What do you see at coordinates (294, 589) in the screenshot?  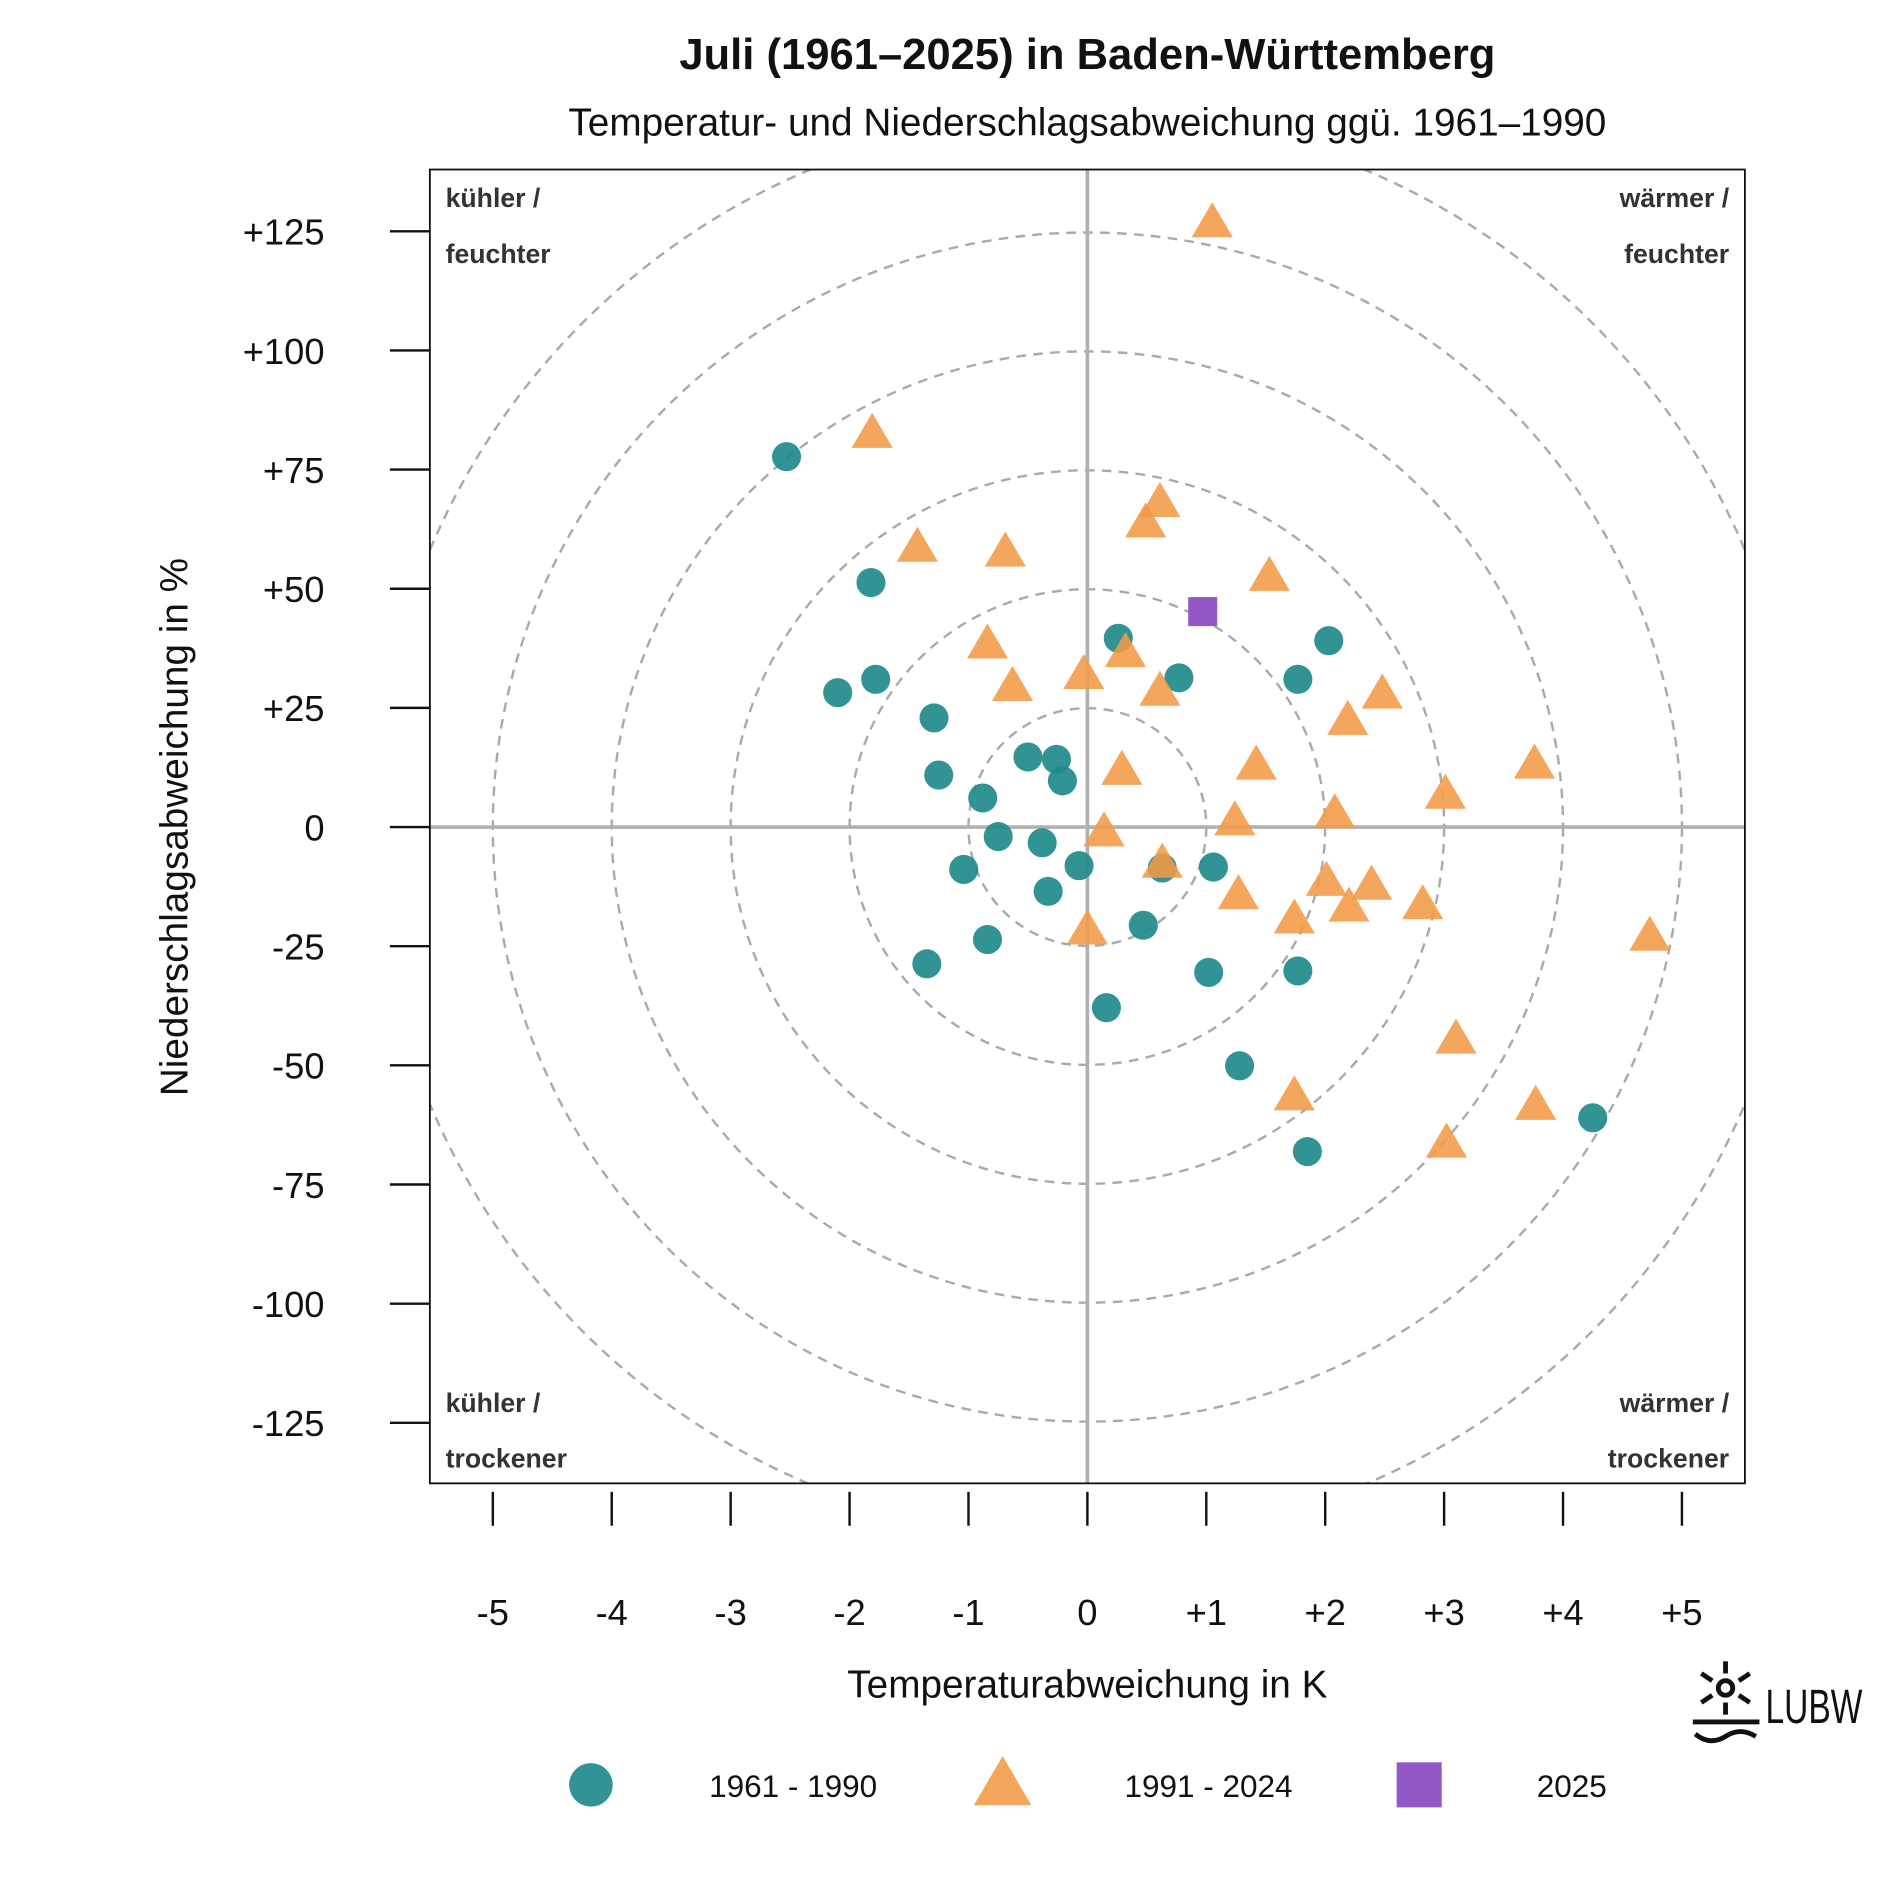 I see `y-tick-label: +50` at bounding box center [294, 589].